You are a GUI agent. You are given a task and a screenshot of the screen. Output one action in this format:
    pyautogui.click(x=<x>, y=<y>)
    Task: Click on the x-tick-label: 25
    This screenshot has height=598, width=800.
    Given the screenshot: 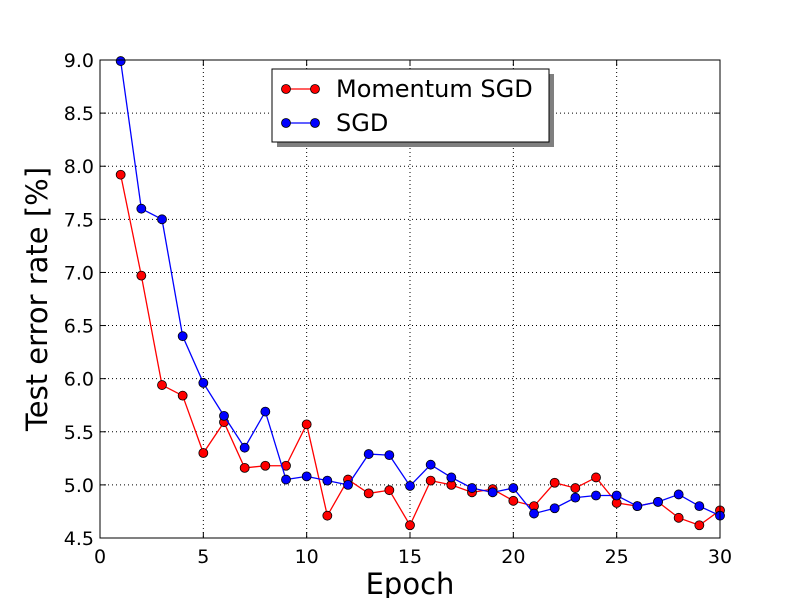 What is the action you would take?
    pyautogui.click(x=617, y=557)
    